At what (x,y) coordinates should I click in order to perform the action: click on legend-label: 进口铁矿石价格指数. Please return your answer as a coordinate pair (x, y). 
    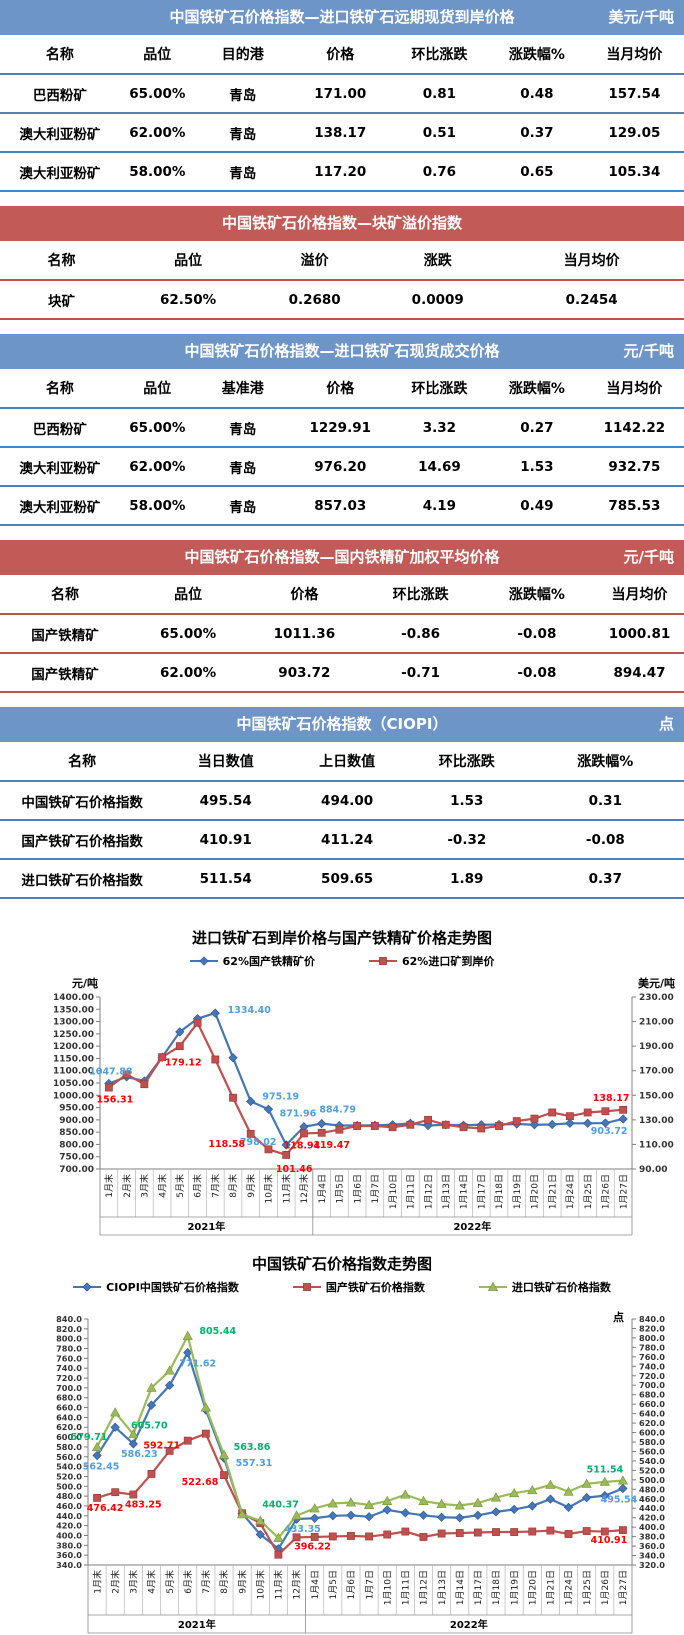
    Looking at the image, I should click on (561, 1287).